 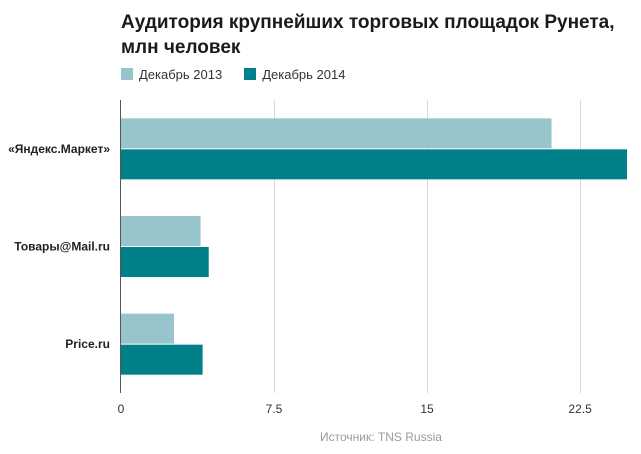 What do you see at coordinates (87, 344) in the screenshot?
I see `category-label: Price.ru` at bounding box center [87, 344].